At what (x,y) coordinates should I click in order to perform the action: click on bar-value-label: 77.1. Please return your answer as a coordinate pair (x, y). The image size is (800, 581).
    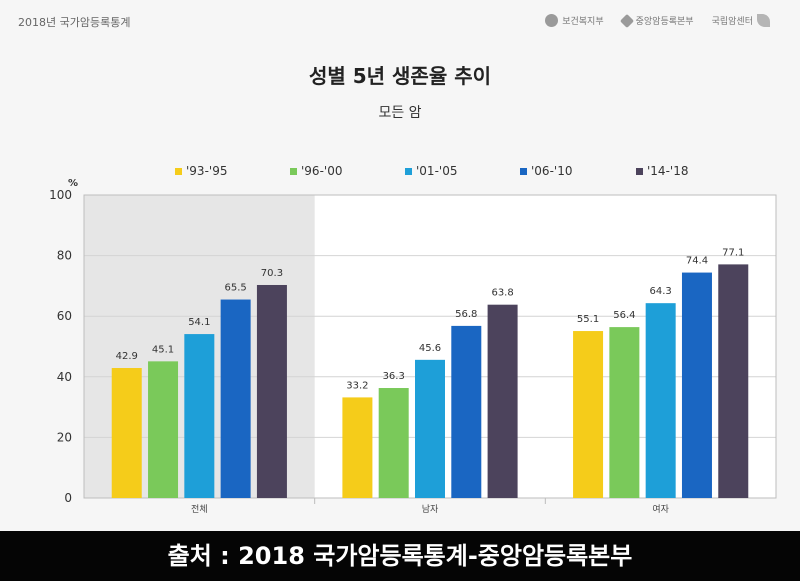
    Looking at the image, I should click on (733, 252).